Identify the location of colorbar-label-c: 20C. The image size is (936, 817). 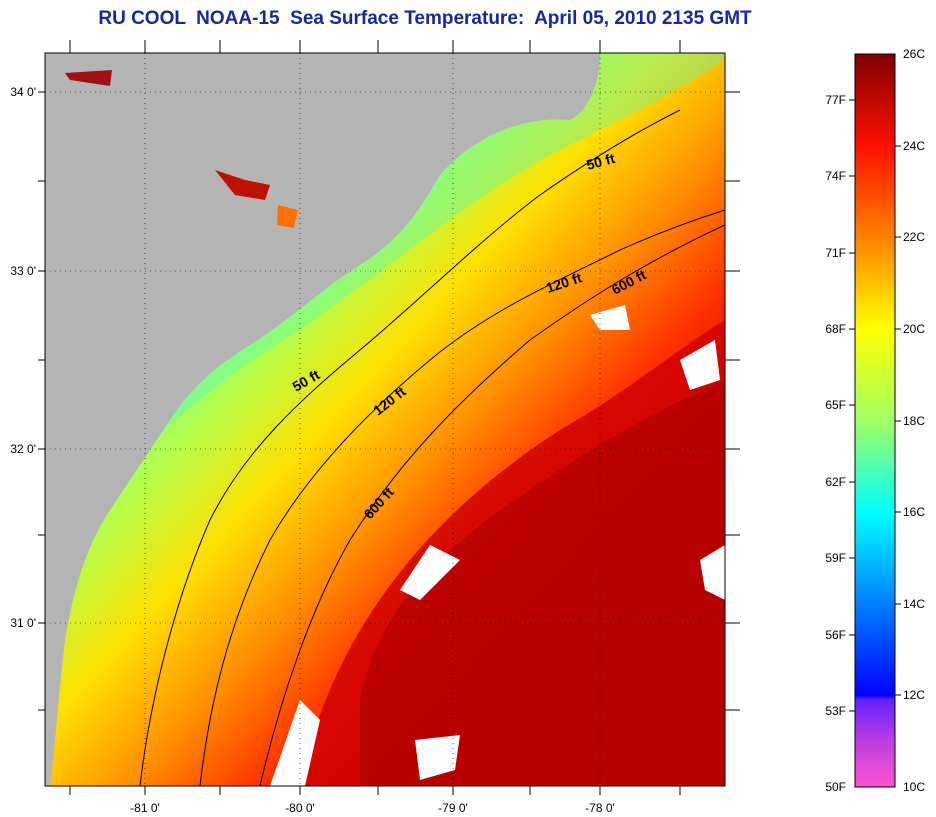
(914, 329).